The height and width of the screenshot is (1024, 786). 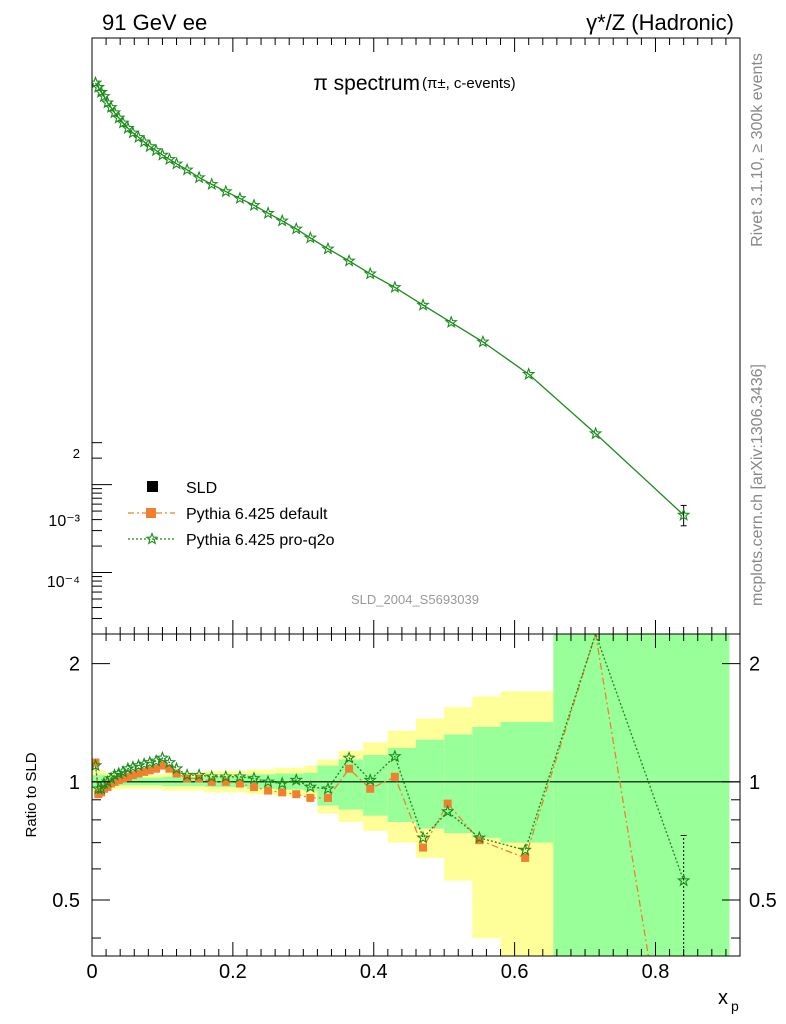 I want to click on proq2o-ratio-errorbar, so click(x=683, y=895).